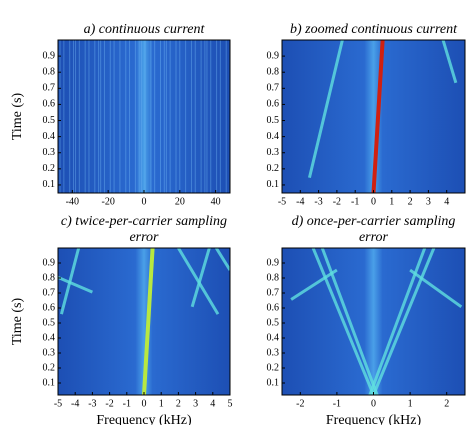  What do you see at coordinates (374, 29) in the screenshot?
I see `panel-title: b) zoomed continuous current` at bounding box center [374, 29].